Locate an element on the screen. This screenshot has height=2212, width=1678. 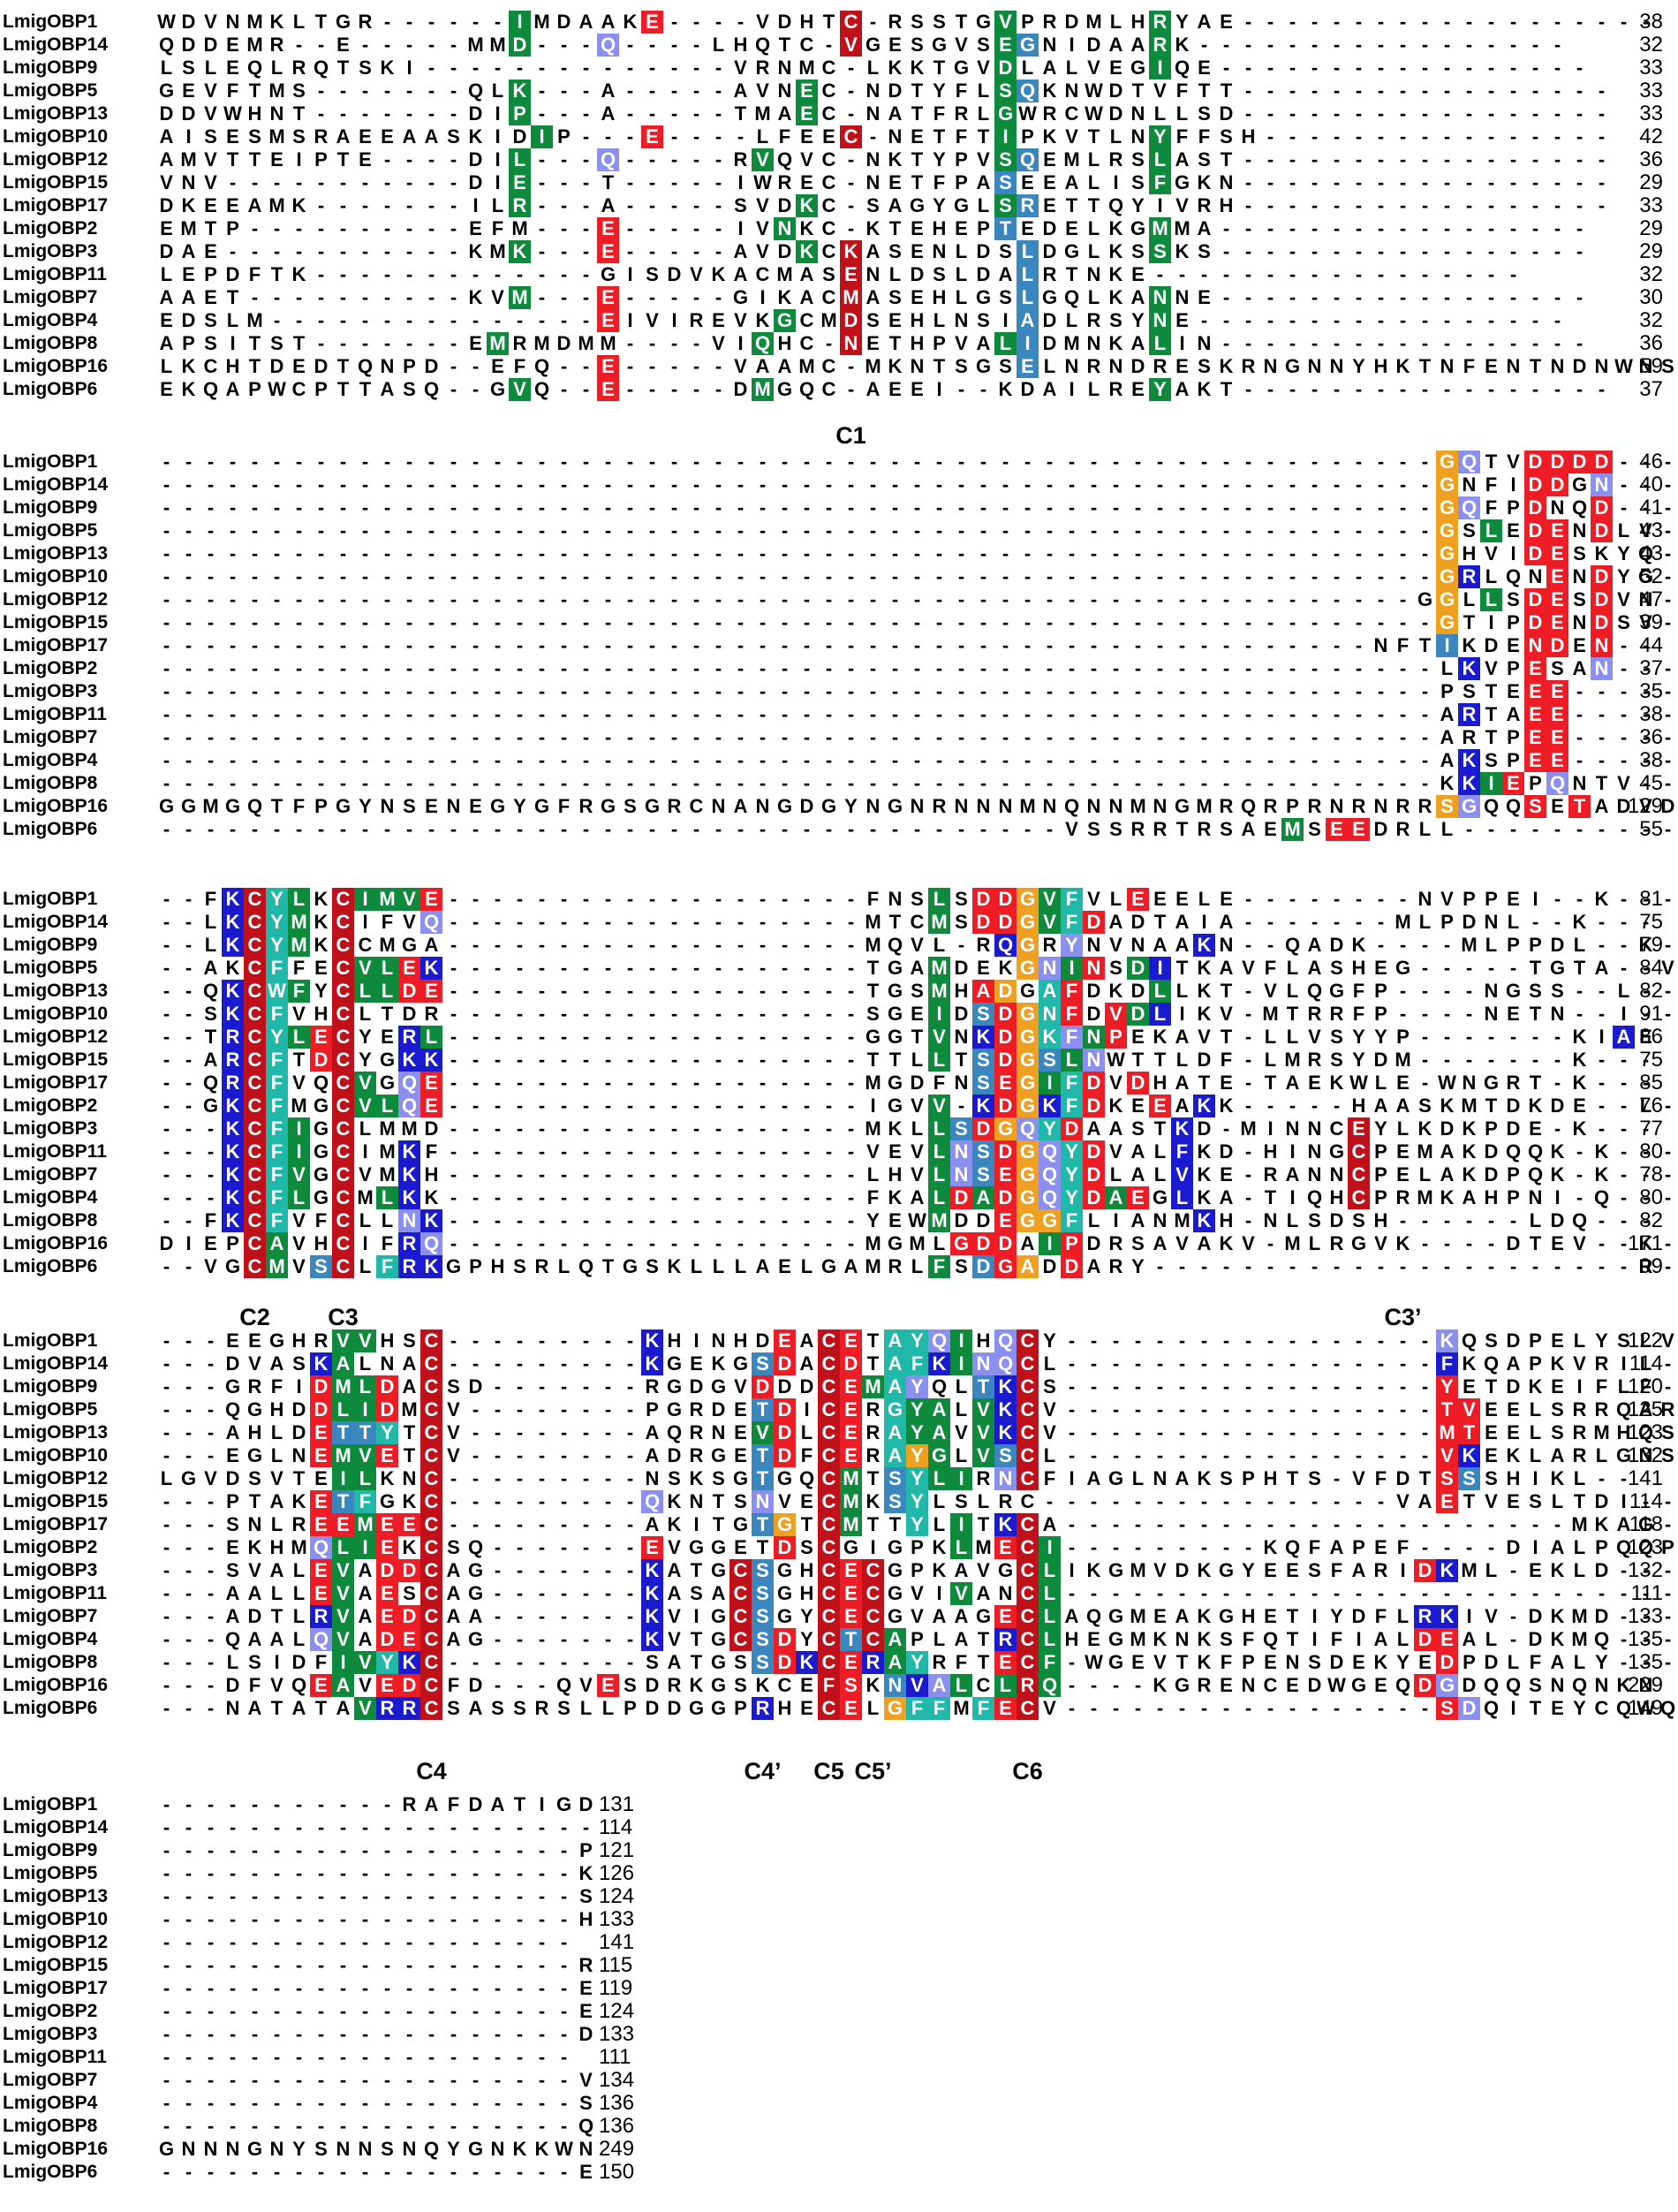
residue: H is located at coordinates (1226, 1220).